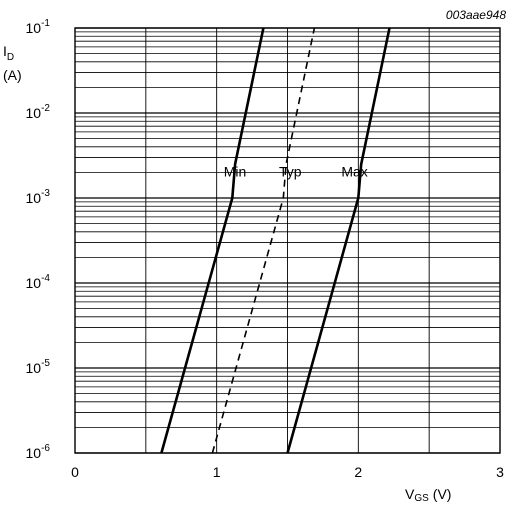 This screenshot has height=507, width=507. I want to click on curve-label-min: Min, so click(235, 171).